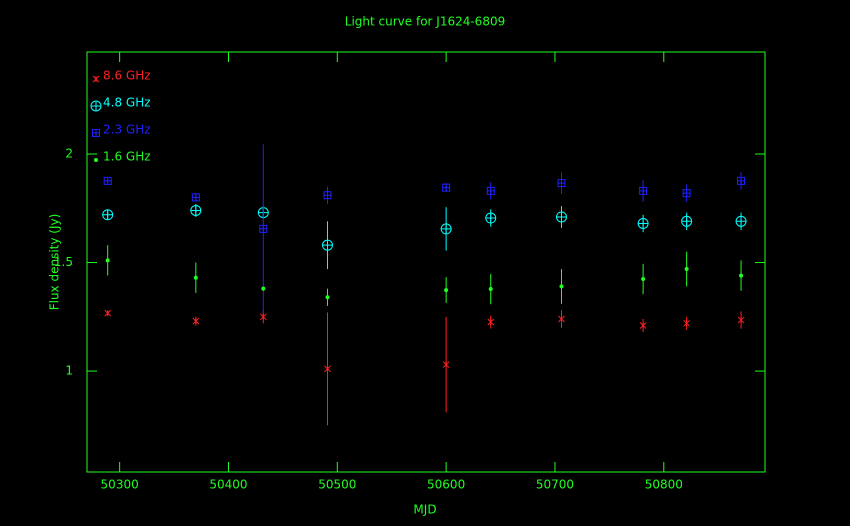 This screenshot has height=526, width=850. Describe the element at coordinates (337, 485) in the screenshot. I see `x-tick-label: 50500` at that location.